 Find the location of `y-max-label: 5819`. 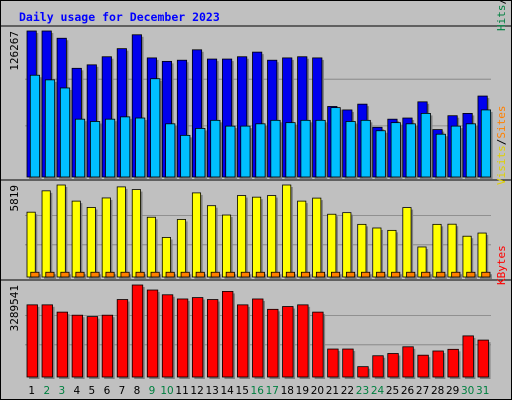

y-max-label: 5819 is located at coordinates (14, 198).